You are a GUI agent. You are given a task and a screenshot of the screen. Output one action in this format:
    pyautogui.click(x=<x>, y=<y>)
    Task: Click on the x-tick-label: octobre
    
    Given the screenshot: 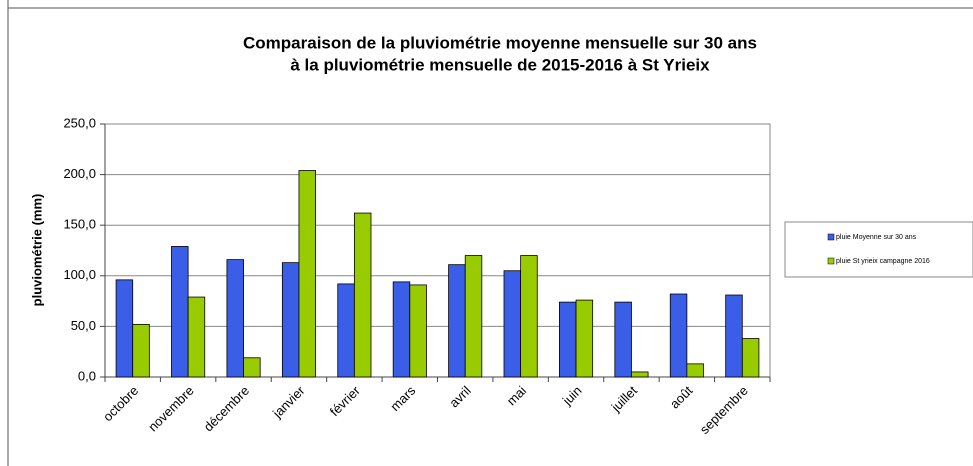 What is the action you would take?
    pyautogui.click(x=120, y=403)
    